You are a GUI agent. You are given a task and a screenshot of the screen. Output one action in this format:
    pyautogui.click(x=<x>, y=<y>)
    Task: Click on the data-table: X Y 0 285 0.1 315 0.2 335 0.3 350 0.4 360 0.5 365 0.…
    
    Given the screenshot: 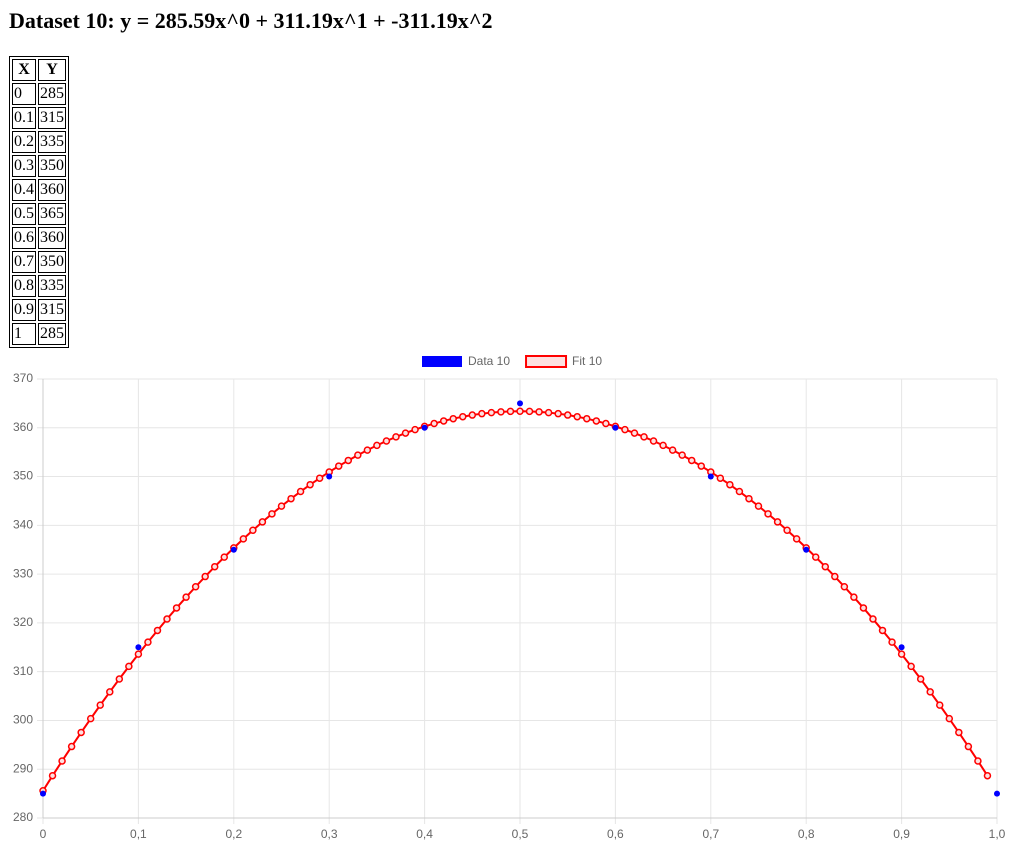 What is the action you would take?
    pyautogui.click(x=39, y=202)
    